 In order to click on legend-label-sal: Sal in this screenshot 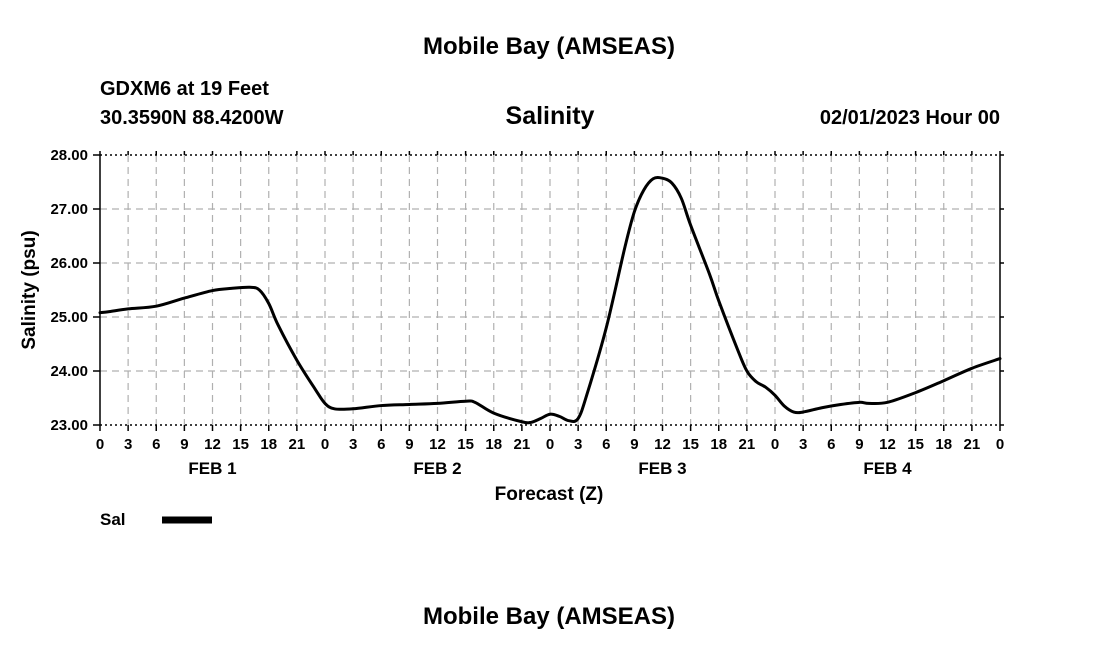, I will do `click(113, 519)`.